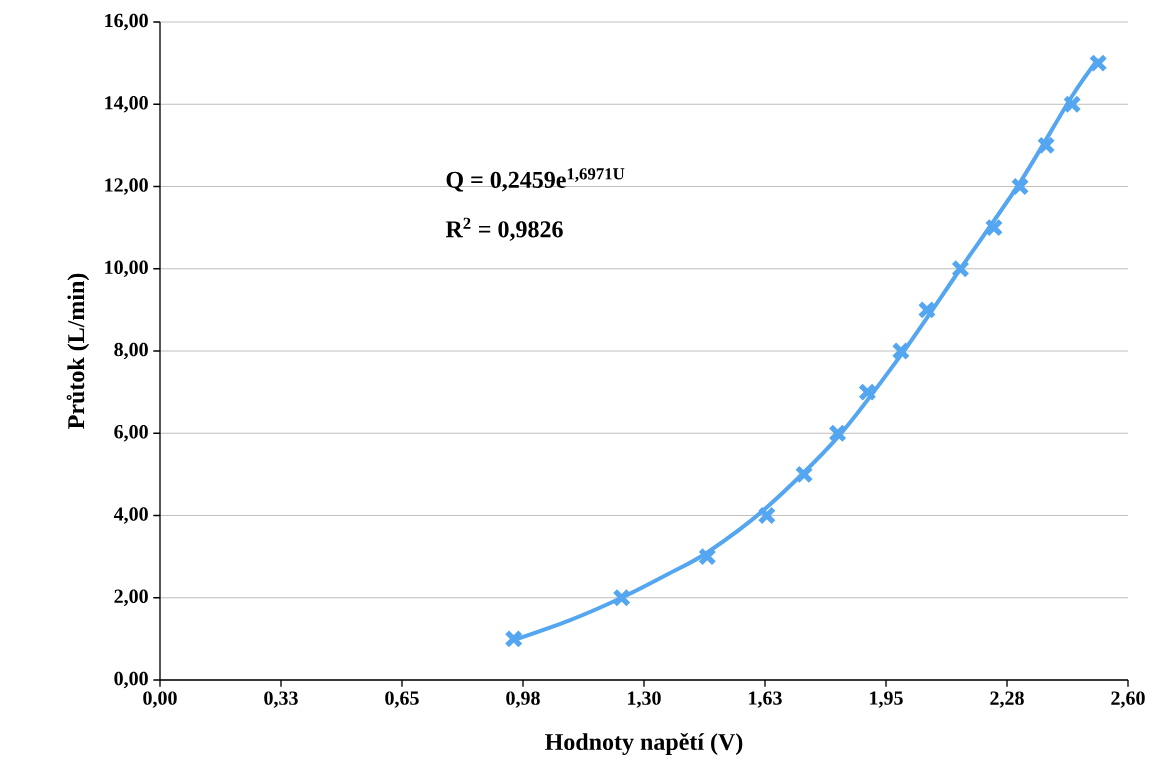 The width and height of the screenshot is (1157, 783). I want to click on y-tick-label: 0,00, so click(131, 680).